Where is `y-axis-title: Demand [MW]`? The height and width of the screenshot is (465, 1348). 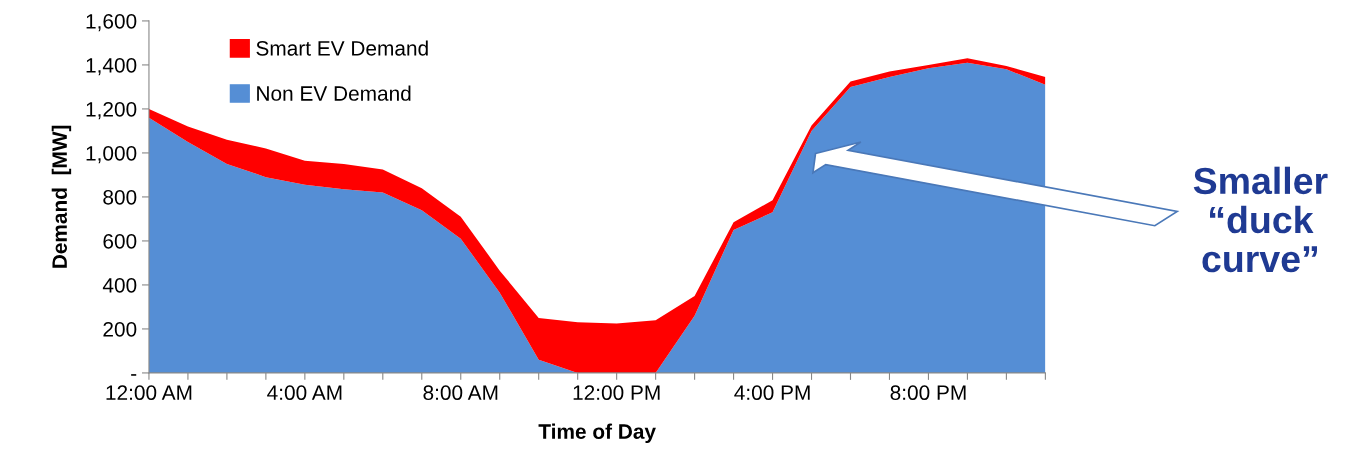 y-axis-title: Demand [MW] is located at coordinates (61, 196).